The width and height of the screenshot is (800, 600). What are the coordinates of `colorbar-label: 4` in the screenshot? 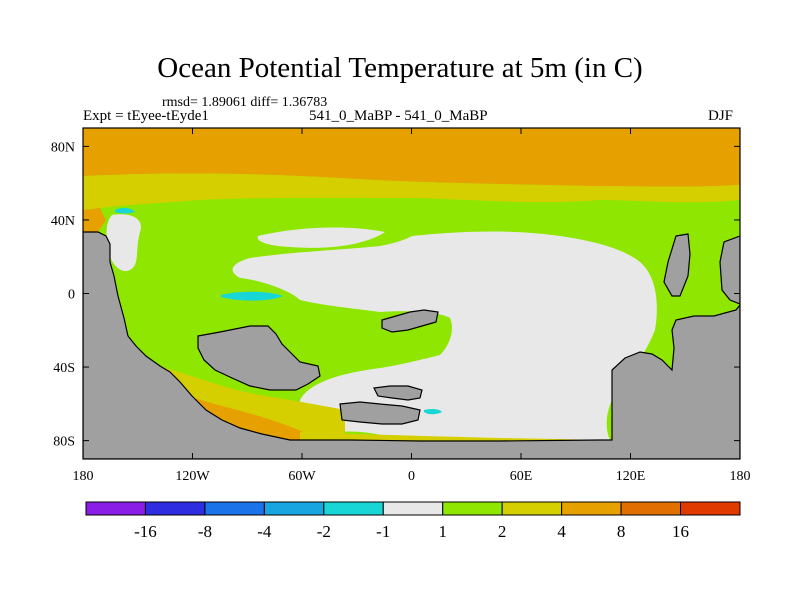 It's located at (561, 531).